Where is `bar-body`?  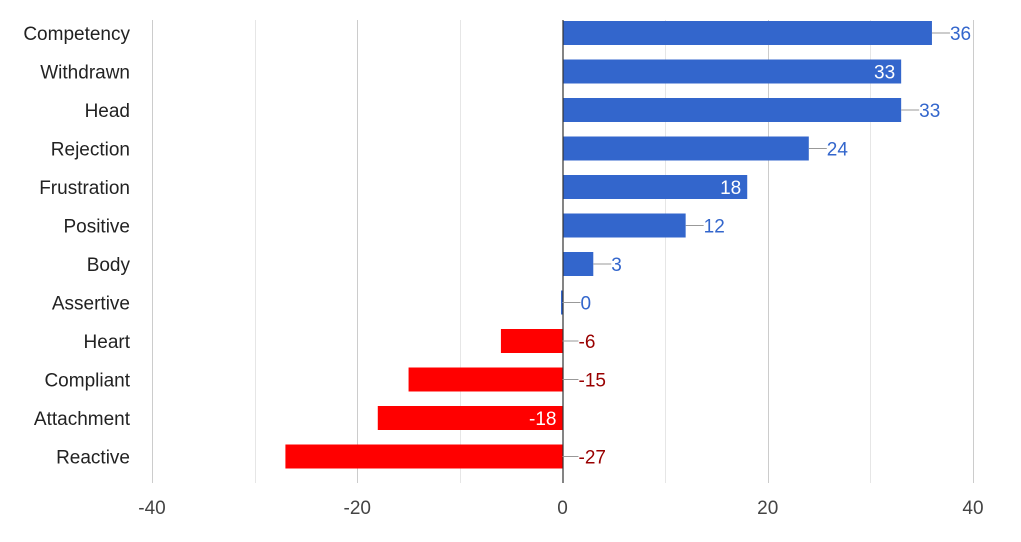 bar-body is located at coordinates (578, 264).